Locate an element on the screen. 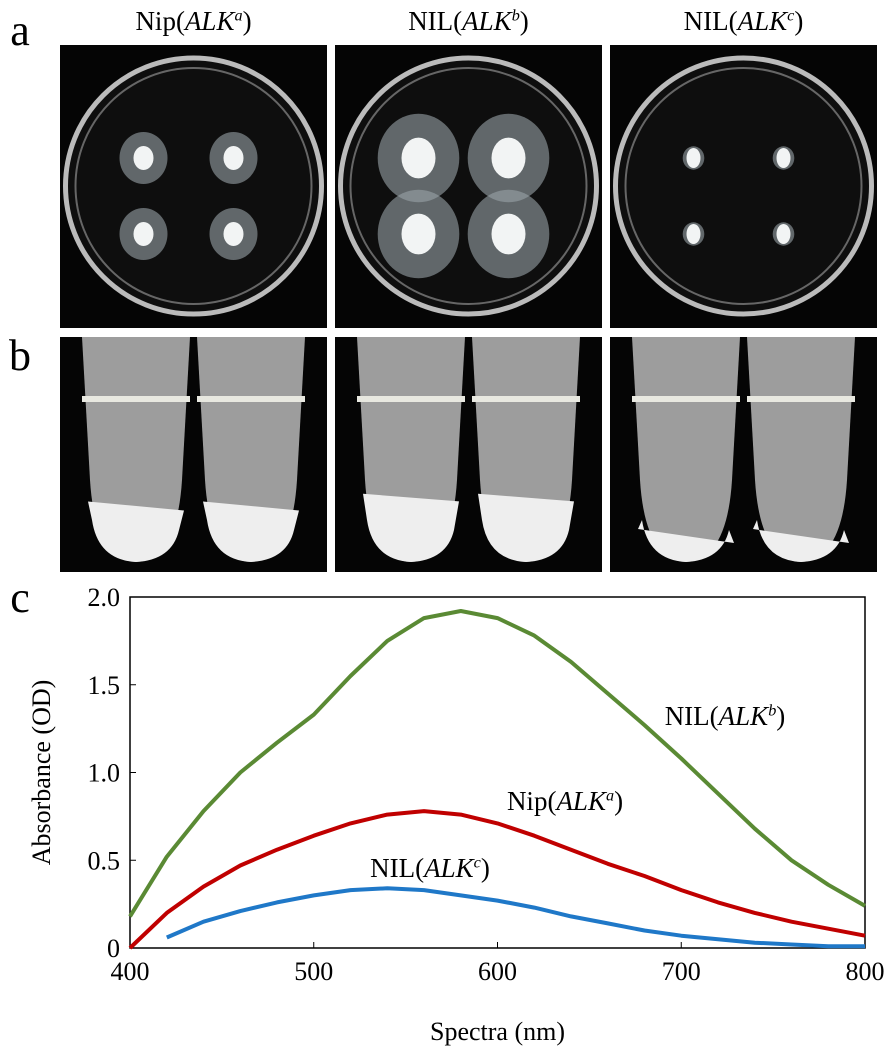 This screenshot has height=1053, width=894. series-label: NIL(ALKb) is located at coordinates (725, 716).